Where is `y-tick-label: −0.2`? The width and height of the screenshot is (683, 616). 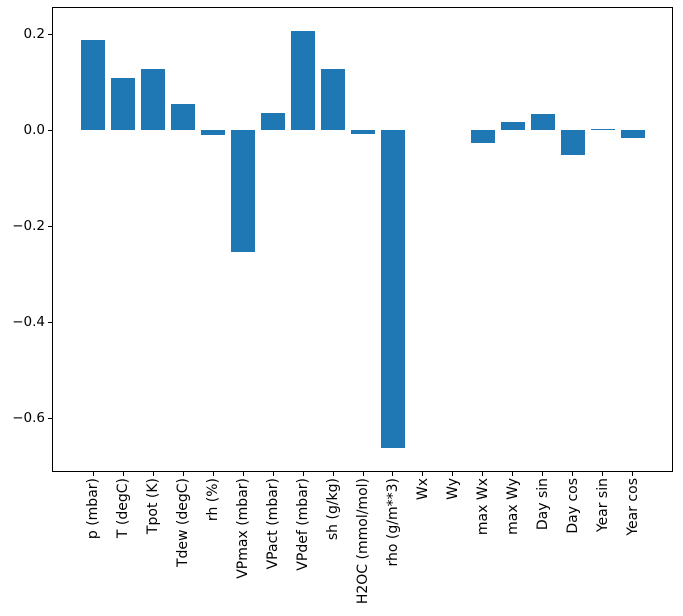 y-tick-label: −0.2 is located at coordinates (28, 226).